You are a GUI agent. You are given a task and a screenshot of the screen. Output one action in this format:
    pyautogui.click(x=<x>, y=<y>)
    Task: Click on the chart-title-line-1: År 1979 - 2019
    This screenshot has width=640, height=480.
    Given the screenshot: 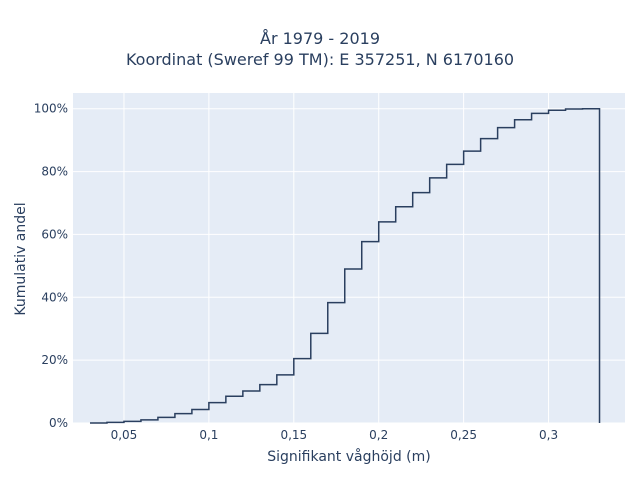 What is the action you would take?
    pyautogui.click(x=320, y=38)
    